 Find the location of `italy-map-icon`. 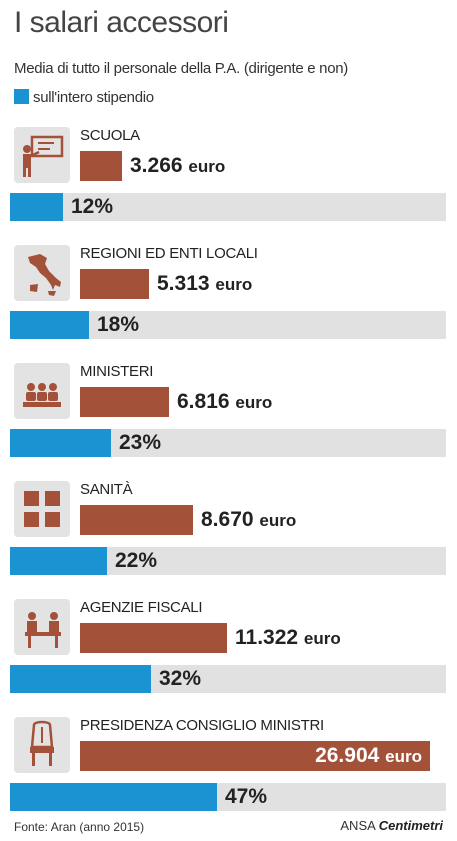

italy-map-icon is located at coordinates (42, 273).